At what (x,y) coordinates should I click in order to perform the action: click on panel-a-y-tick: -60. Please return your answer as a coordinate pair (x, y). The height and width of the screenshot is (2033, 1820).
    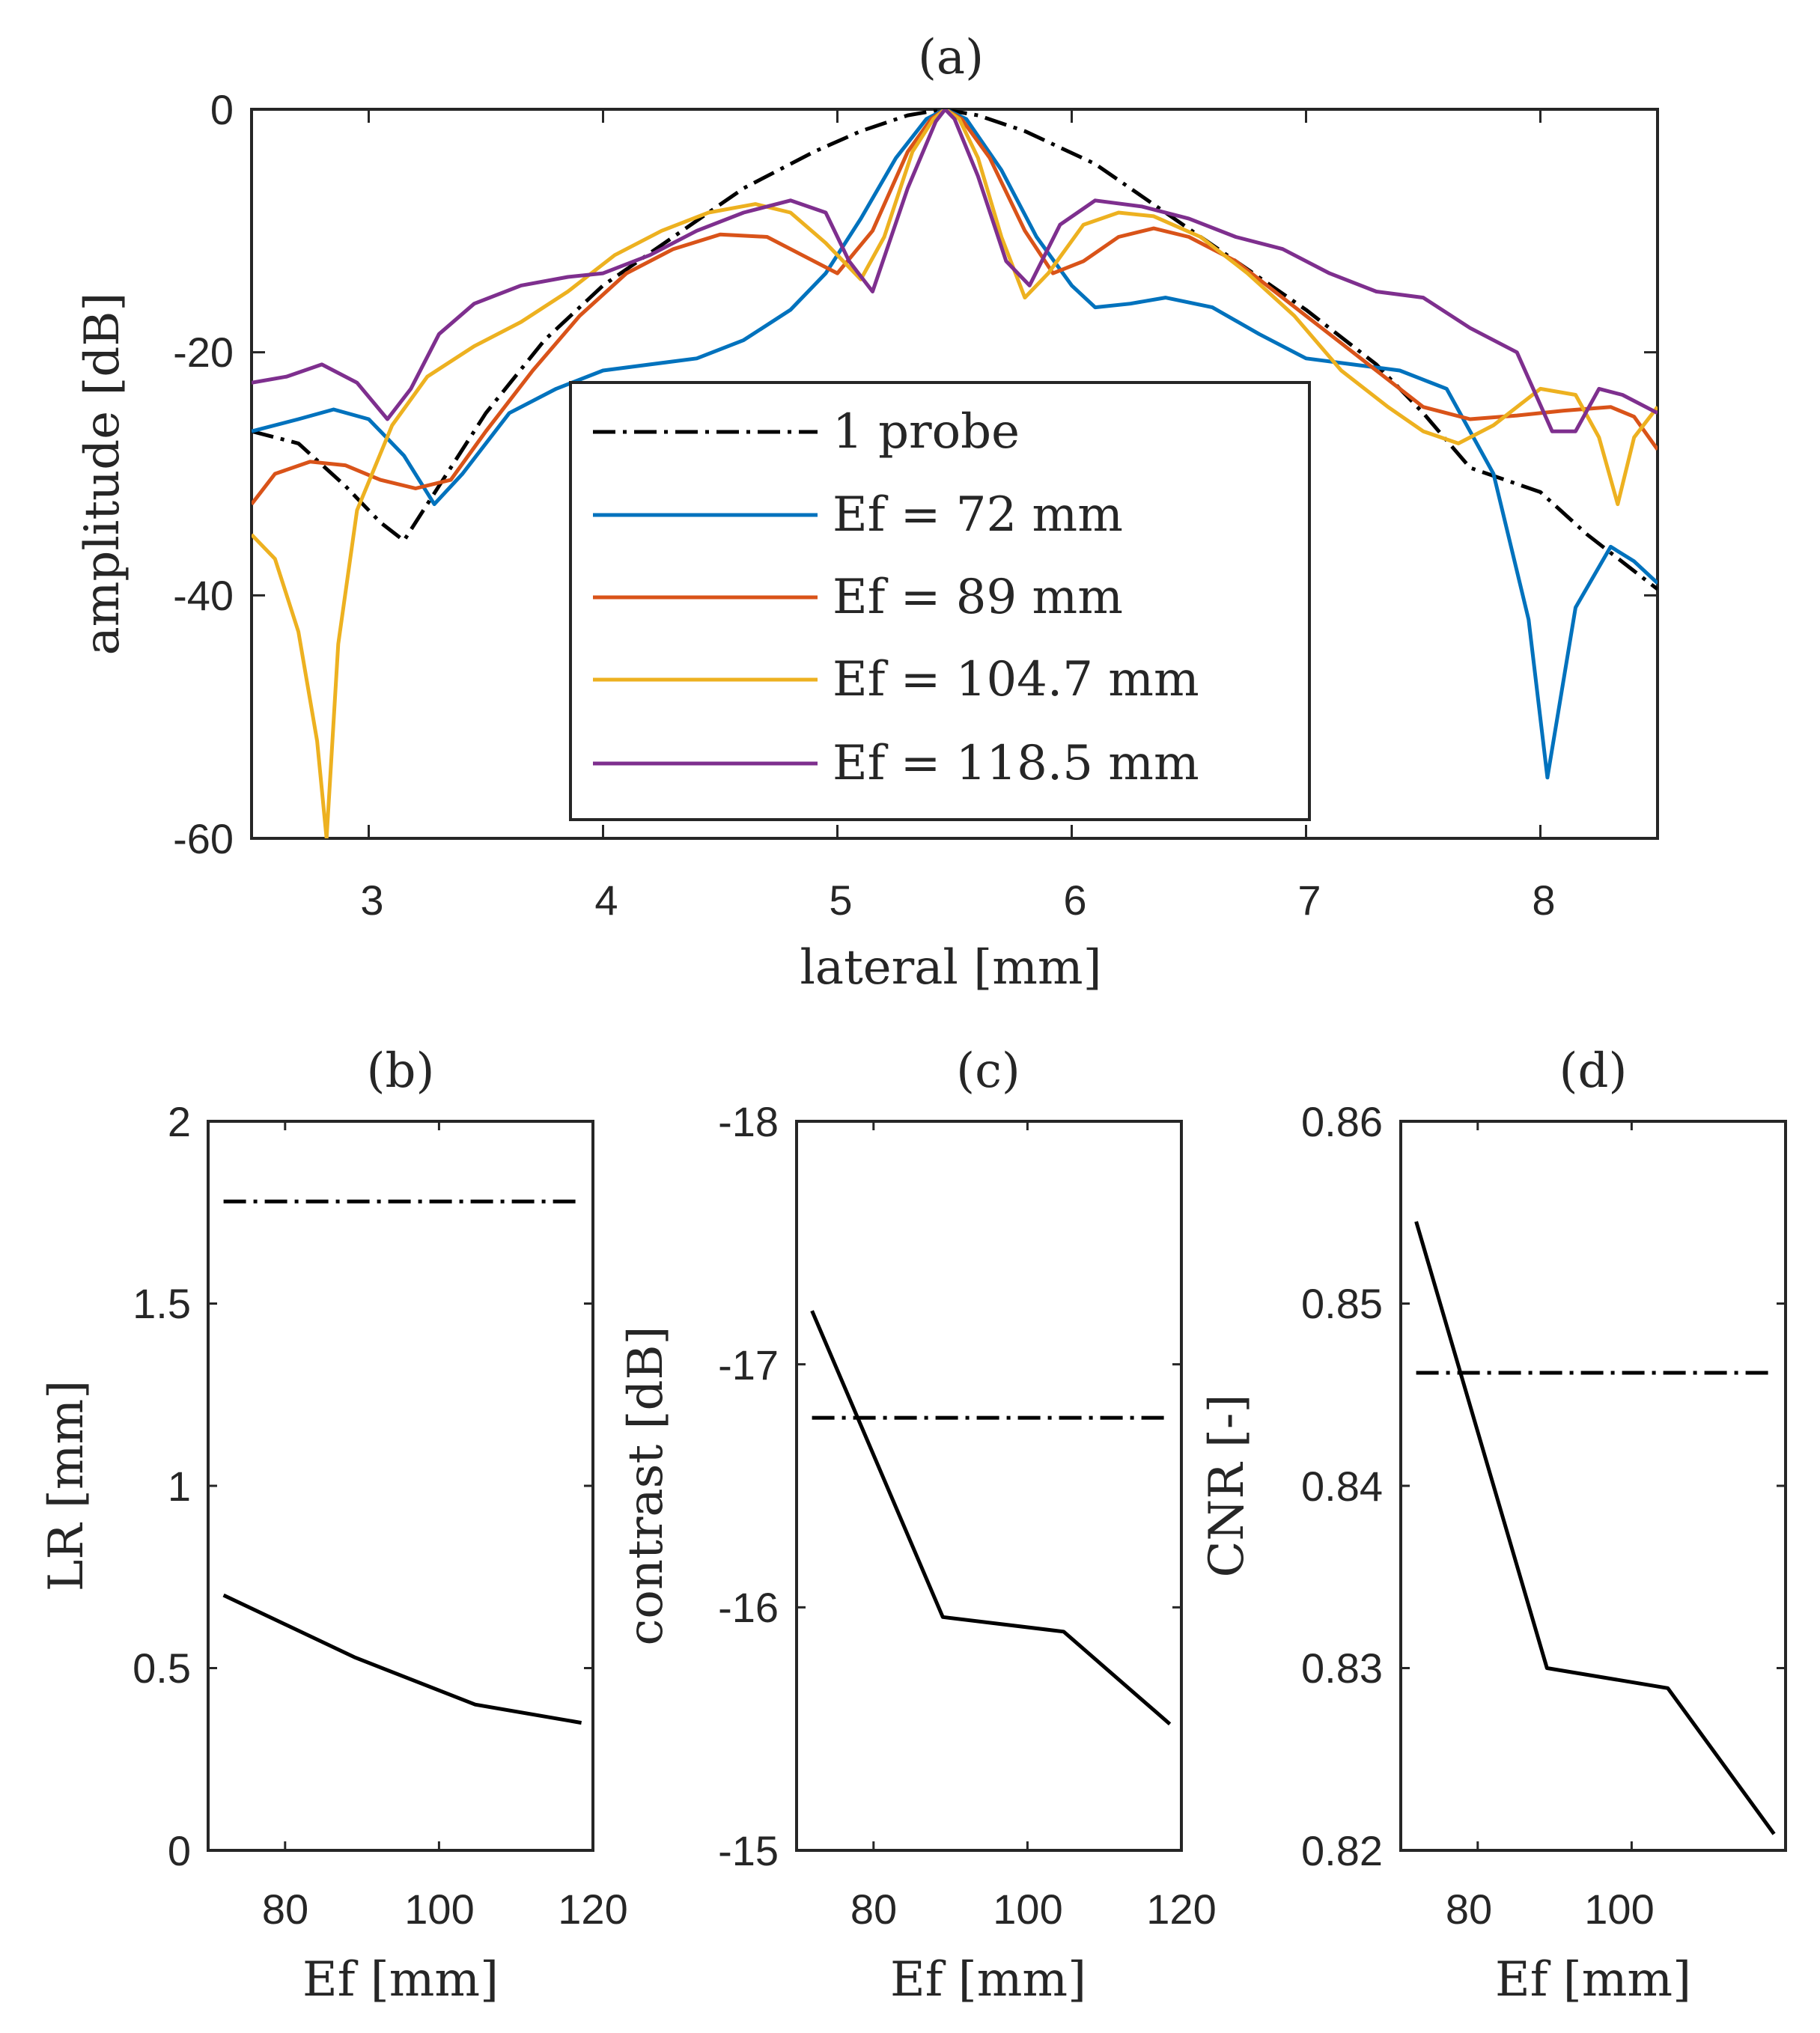
    Looking at the image, I should click on (203, 838).